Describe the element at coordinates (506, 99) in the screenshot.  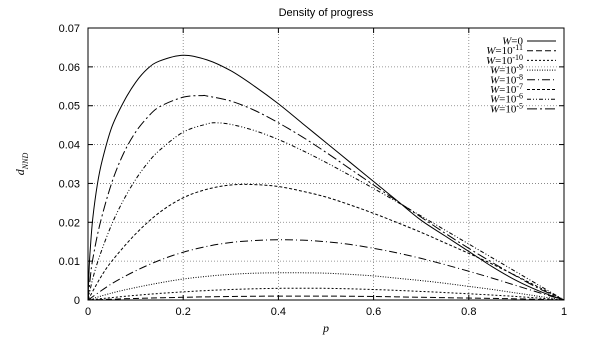
I see `legend-label-6: W=10-6` at that location.